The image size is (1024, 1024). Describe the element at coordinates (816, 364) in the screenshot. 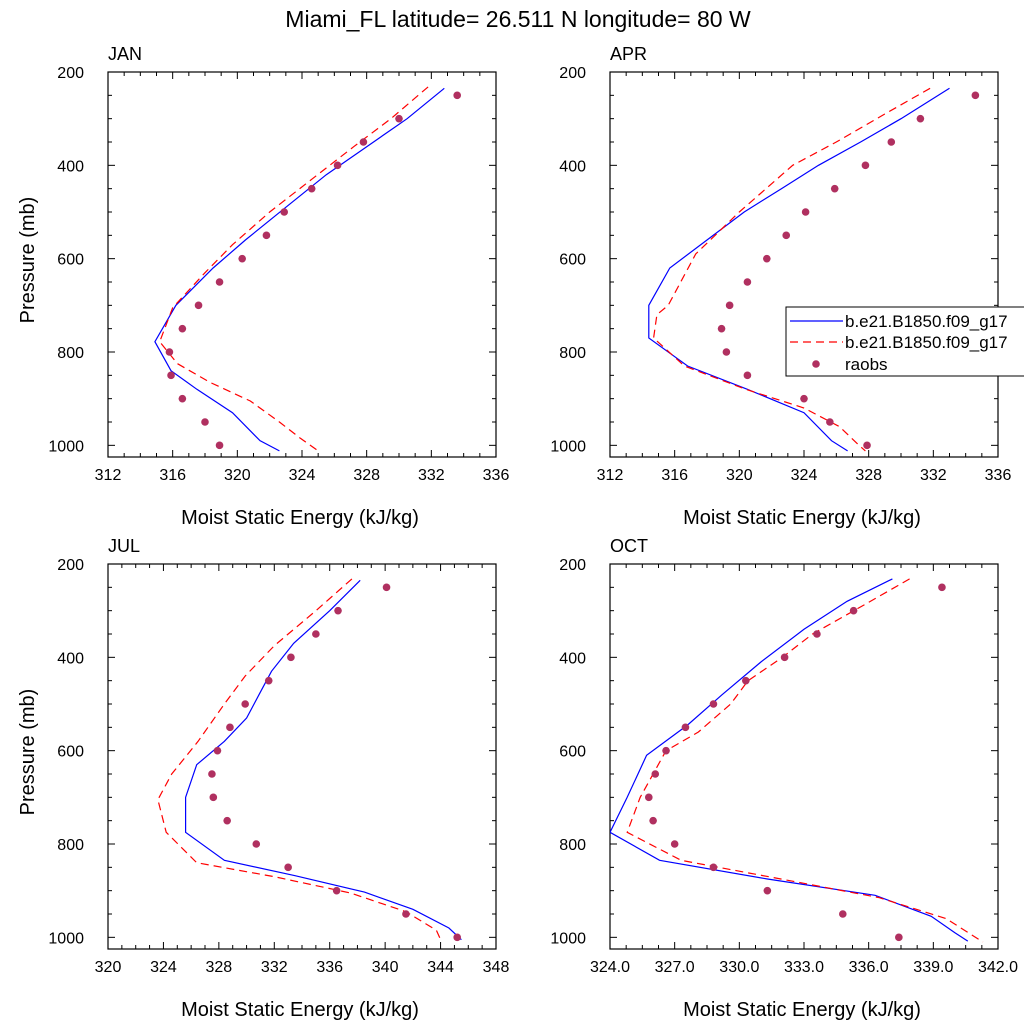

I see `legend-swatch-dot` at that location.